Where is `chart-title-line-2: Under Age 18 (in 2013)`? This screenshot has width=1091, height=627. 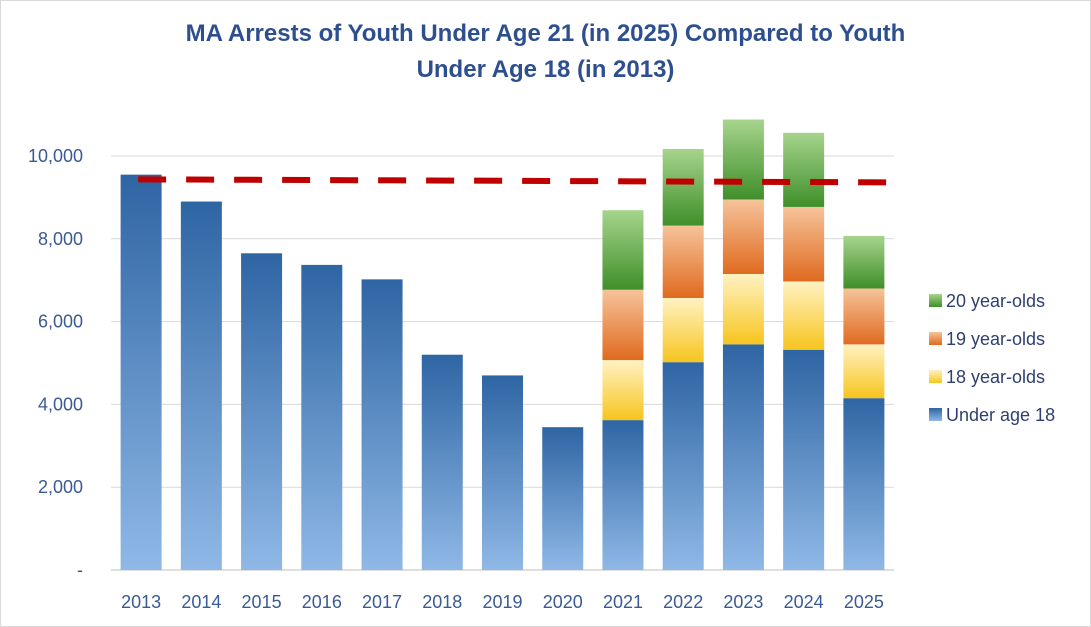
chart-title-line-2: Under Age 18 (in 2013) is located at coordinates (545, 69).